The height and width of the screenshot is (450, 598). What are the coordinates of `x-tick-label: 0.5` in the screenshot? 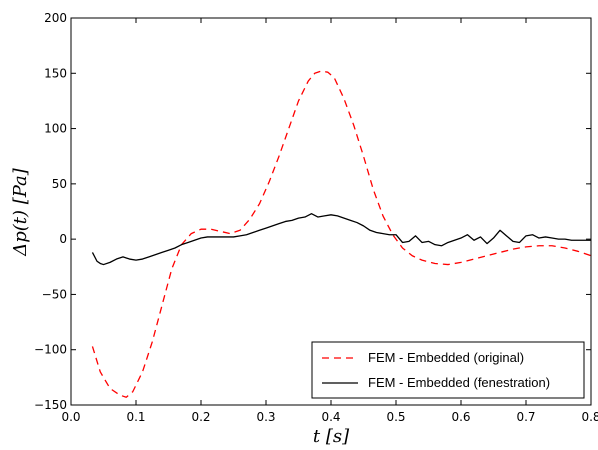 It's located at (395, 417).